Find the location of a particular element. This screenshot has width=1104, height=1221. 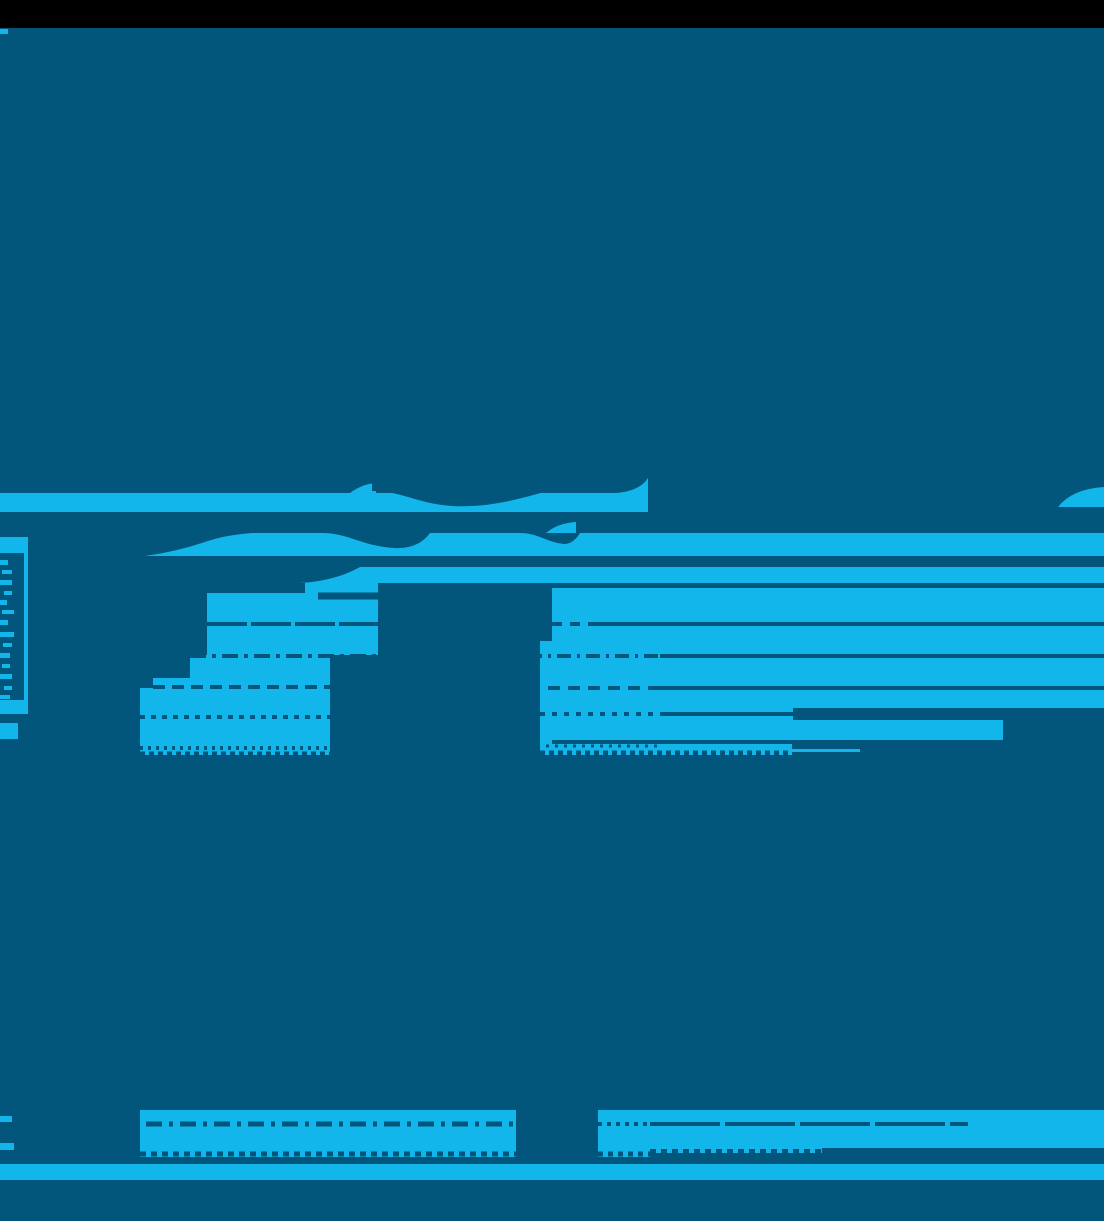

band-3-shape is located at coordinates (702, 575).